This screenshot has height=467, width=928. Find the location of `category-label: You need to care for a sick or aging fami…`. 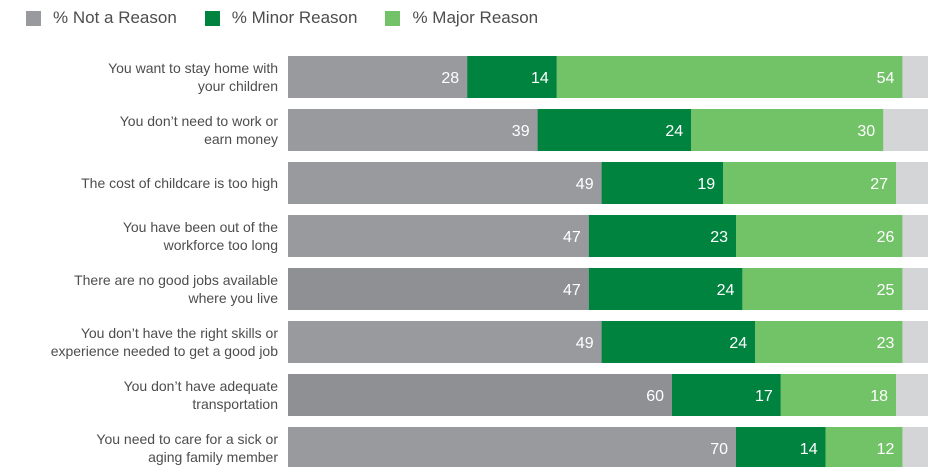

category-label: You need to care for a sick or aging fami… is located at coordinates (187, 448).